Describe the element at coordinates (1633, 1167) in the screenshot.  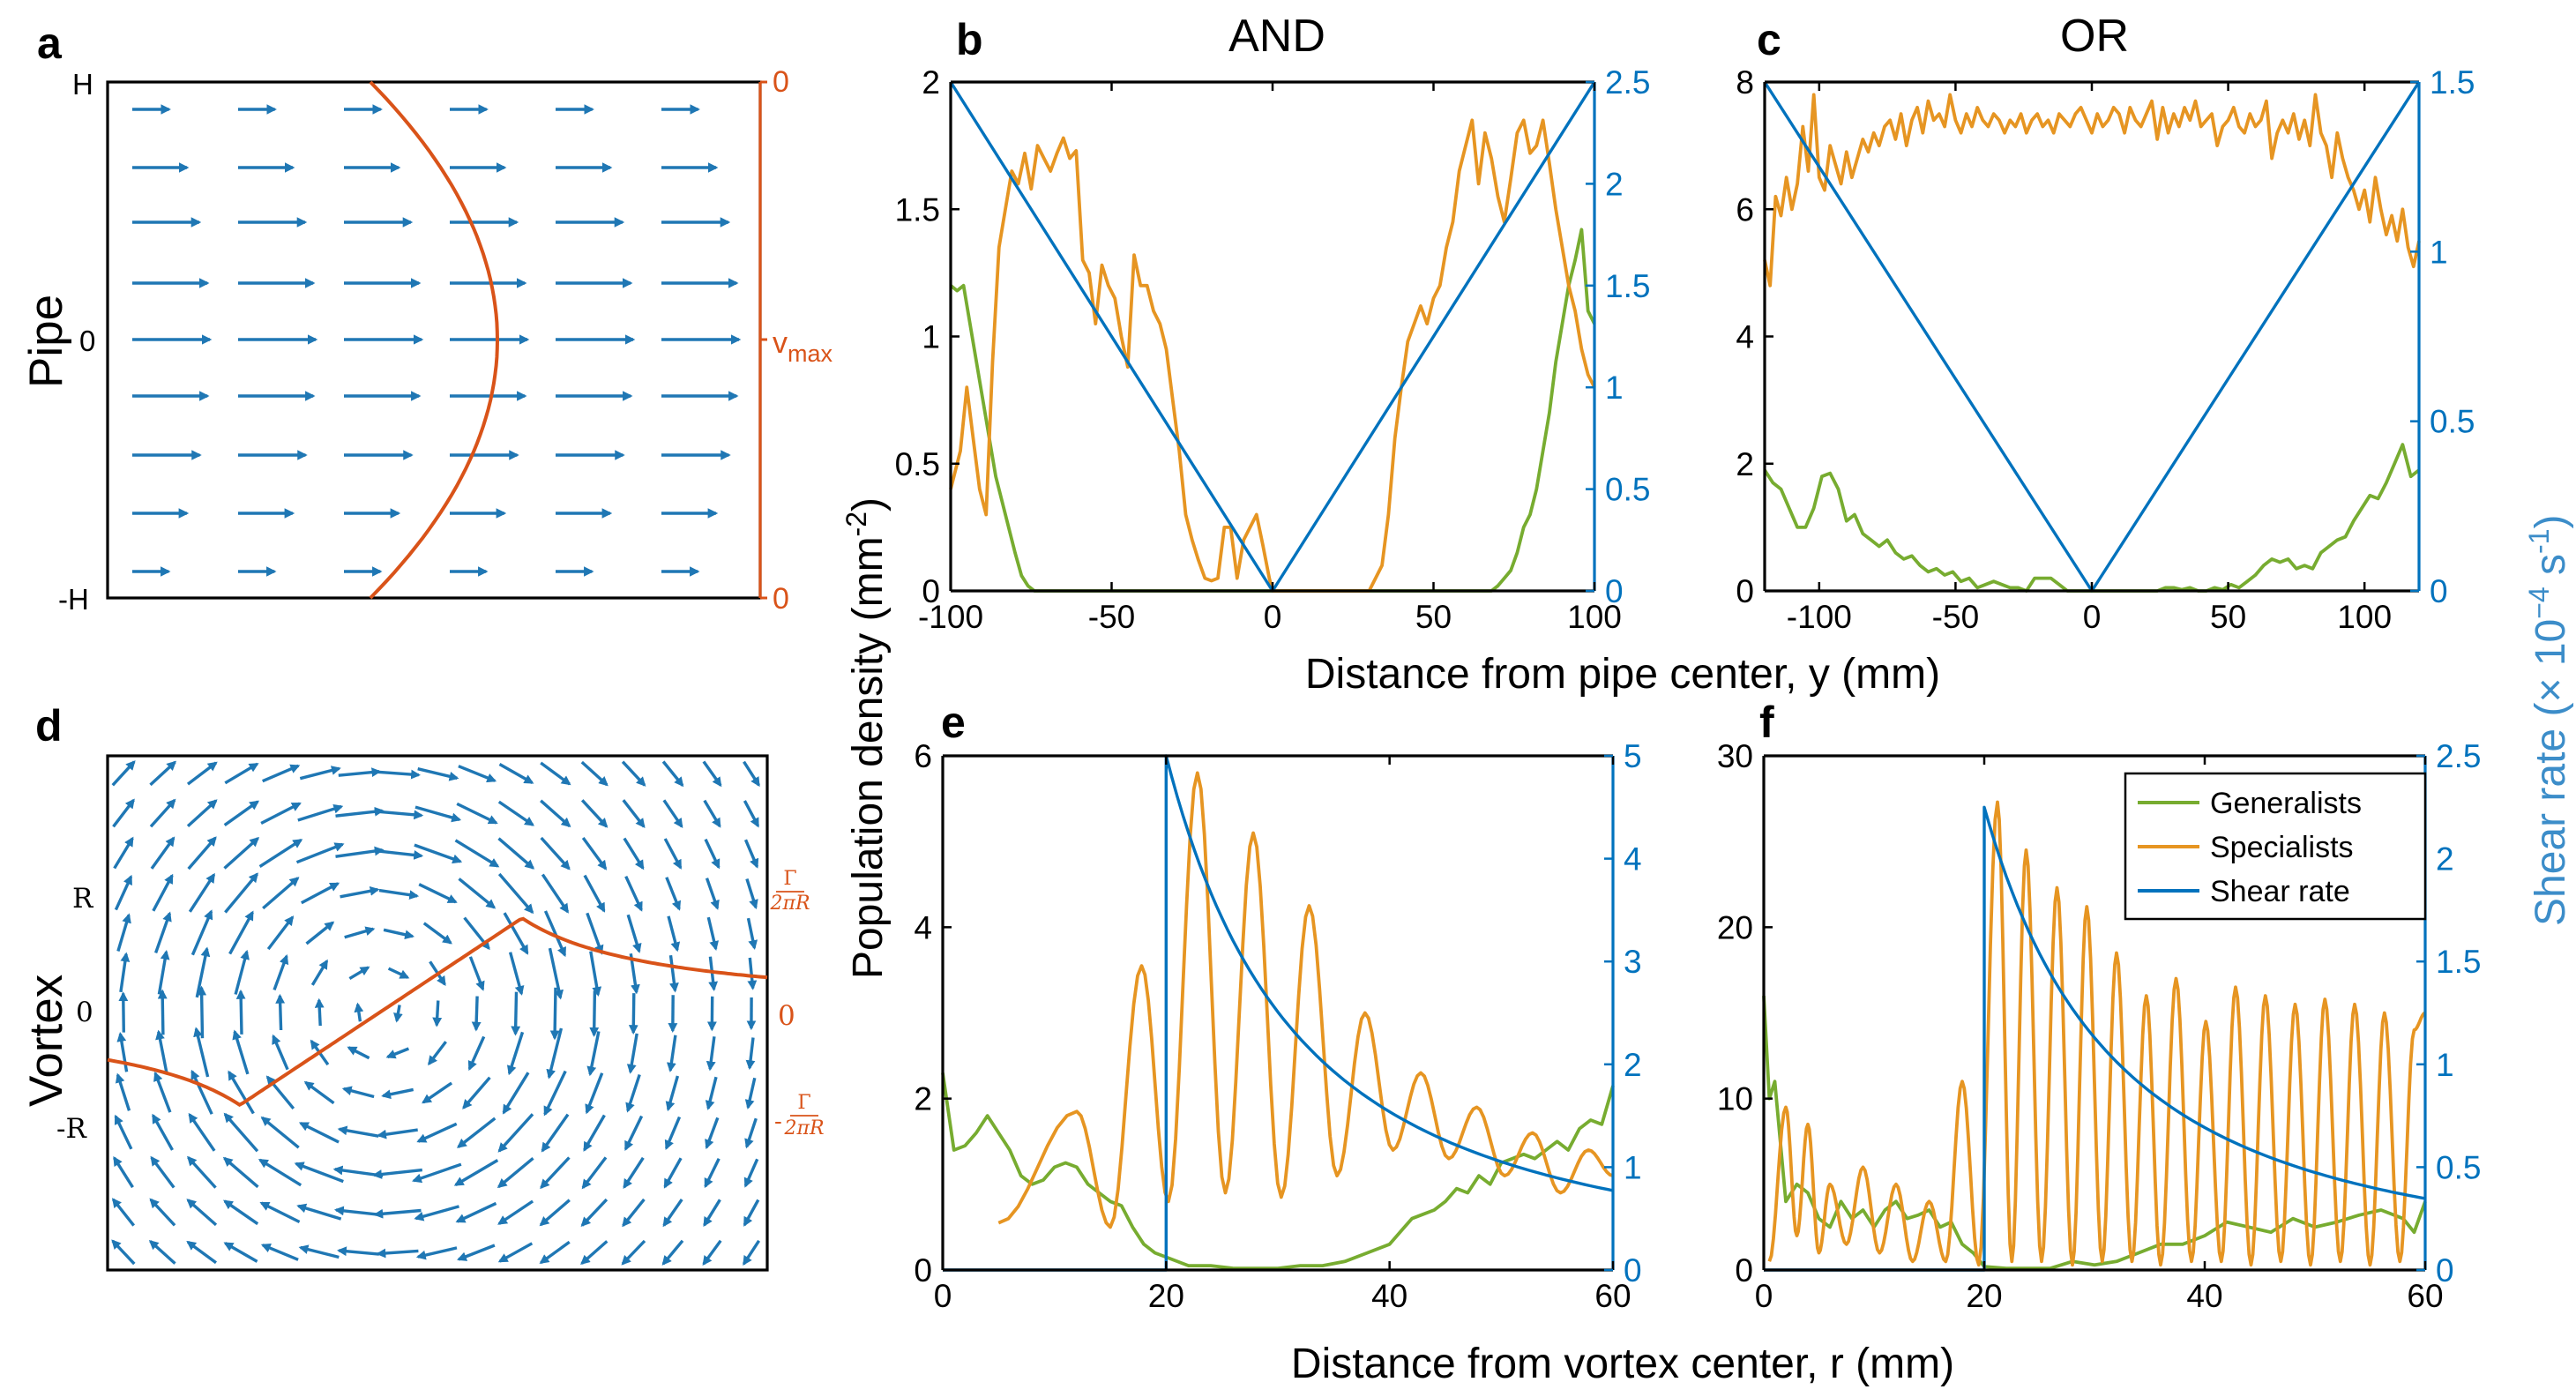
I see `panel-e-y2-tick-label: 1` at that location.